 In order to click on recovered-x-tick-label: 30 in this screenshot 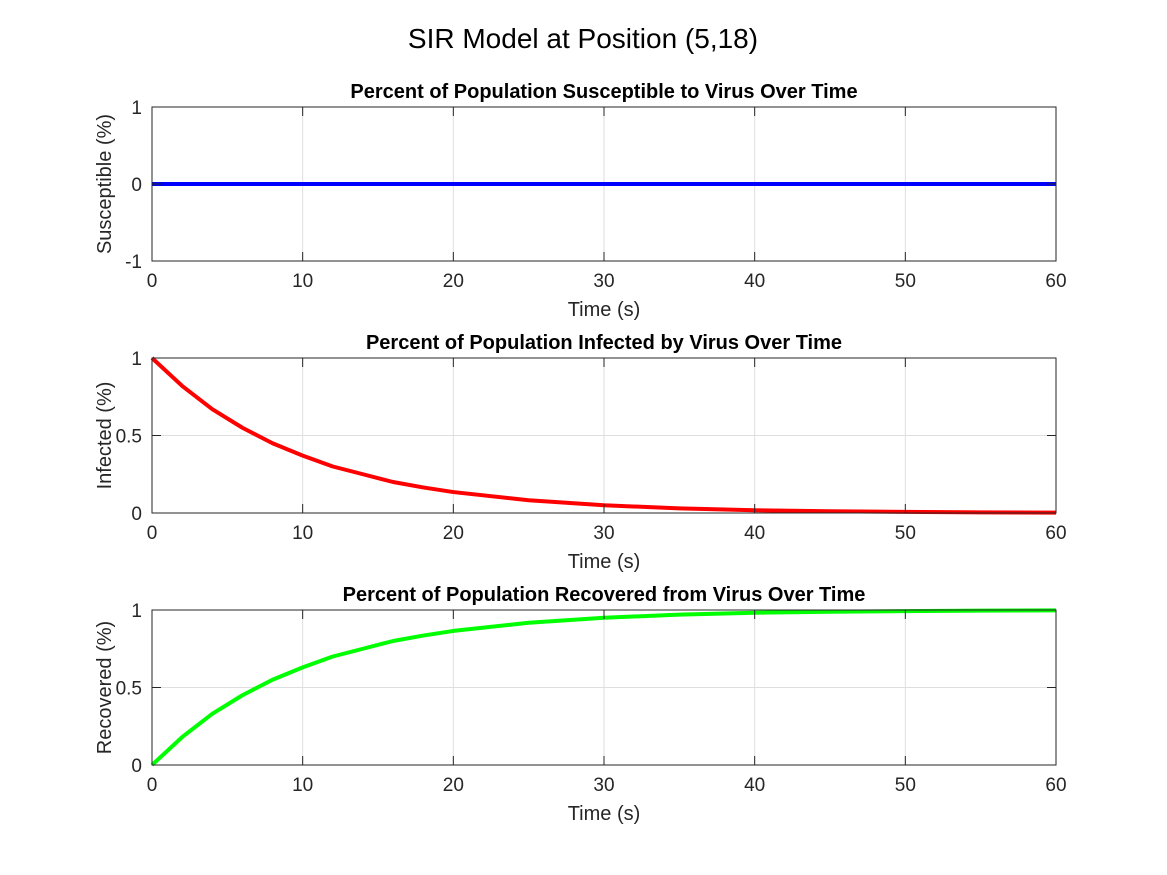, I will do `click(603, 785)`.